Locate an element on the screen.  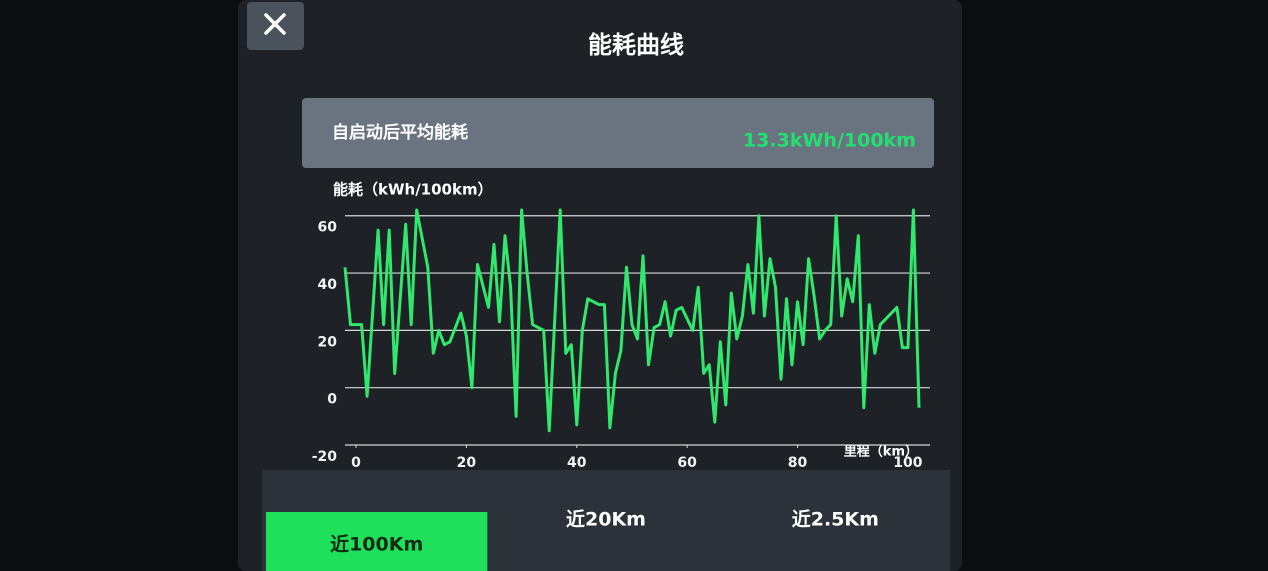
summary-value: 13.3kWh/100km is located at coordinates (829, 141).